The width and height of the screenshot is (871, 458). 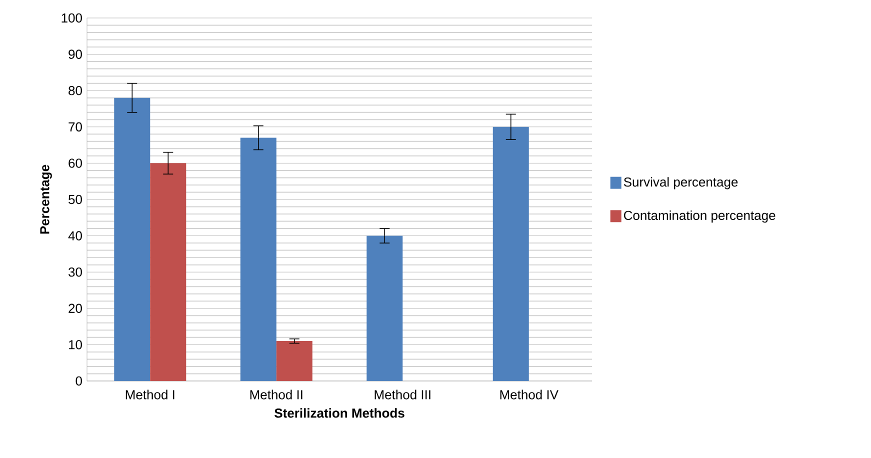 What do you see at coordinates (150, 395) in the screenshot?
I see `x-tick-label: Method I` at bounding box center [150, 395].